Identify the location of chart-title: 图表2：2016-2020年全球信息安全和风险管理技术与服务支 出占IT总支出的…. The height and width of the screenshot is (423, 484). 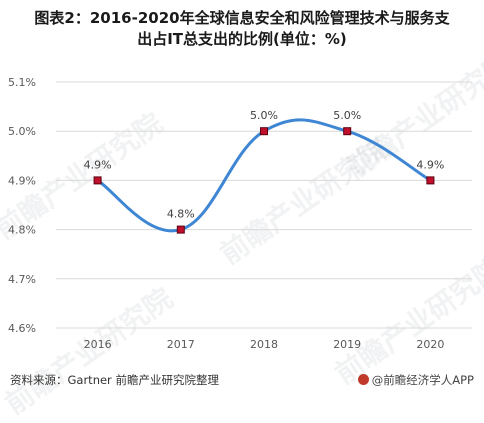
(242, 29).